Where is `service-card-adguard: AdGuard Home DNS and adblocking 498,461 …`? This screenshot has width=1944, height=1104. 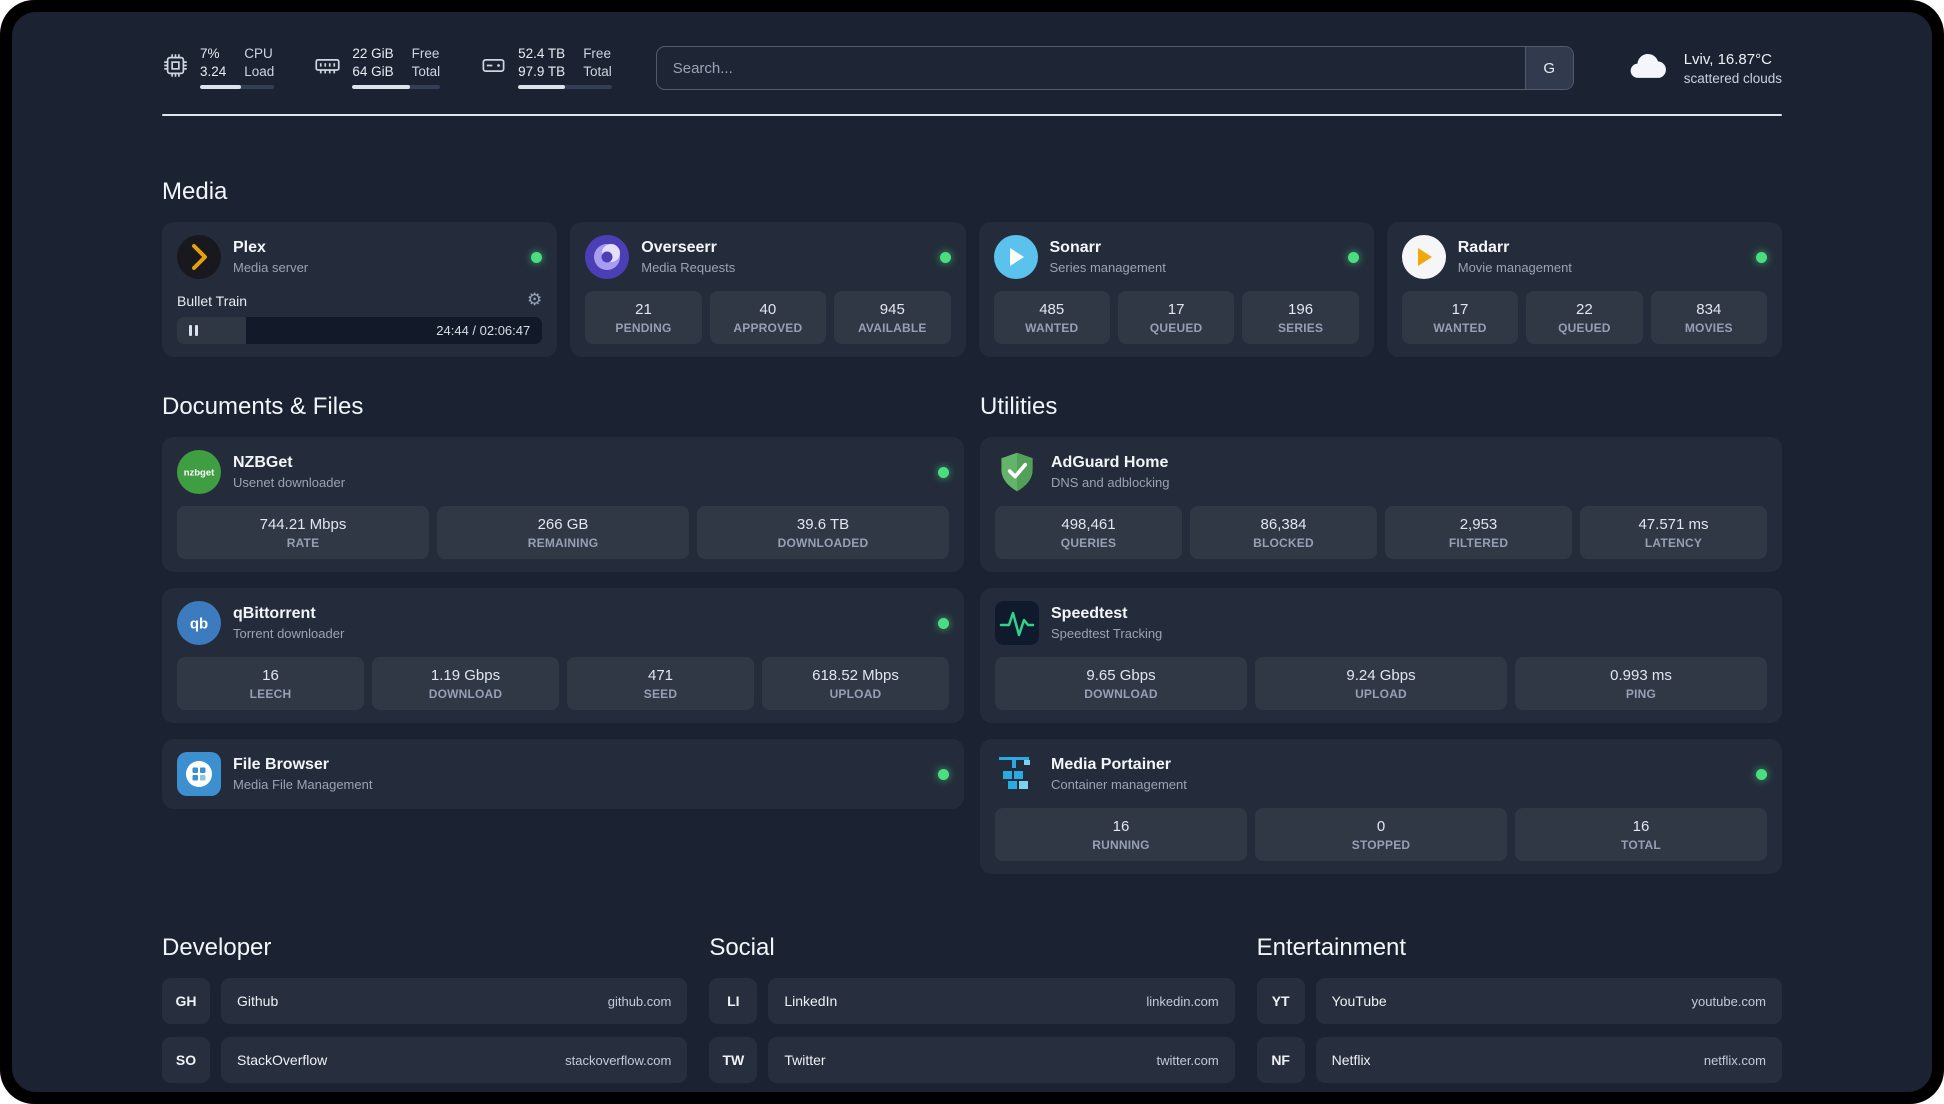
service-card-adguard: AdGuard Home DNS and adblocking 498,461 … is located at coordinates (1381, 504).